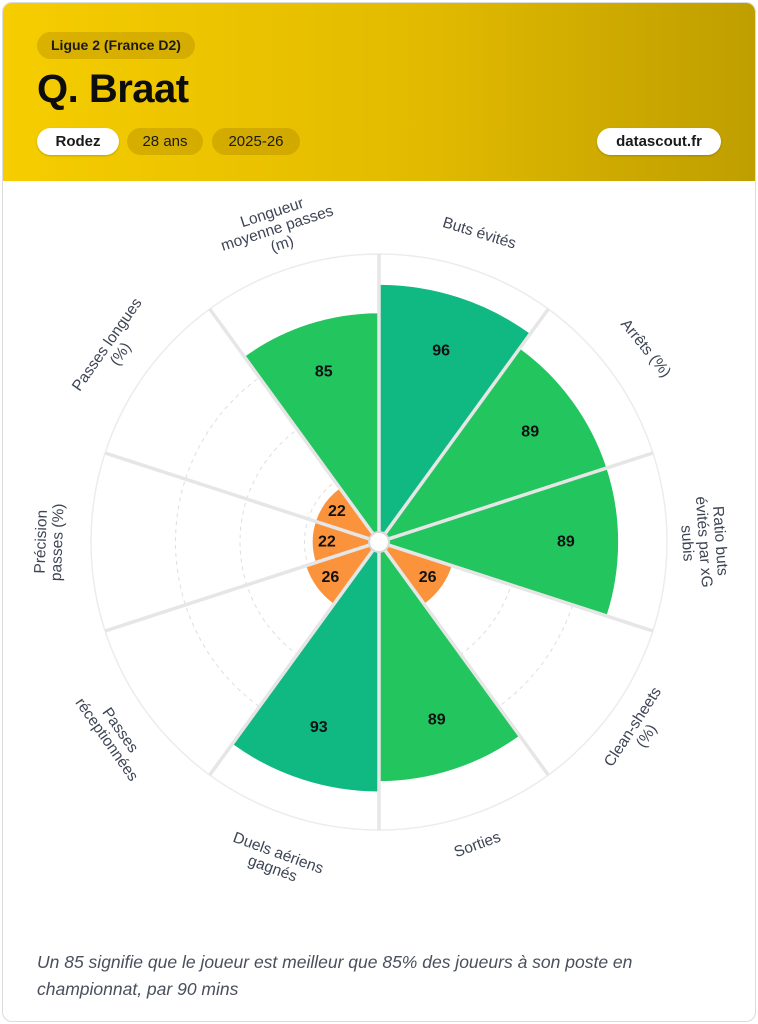  I want to click on club-badge: Rodez, so click(78, 141).